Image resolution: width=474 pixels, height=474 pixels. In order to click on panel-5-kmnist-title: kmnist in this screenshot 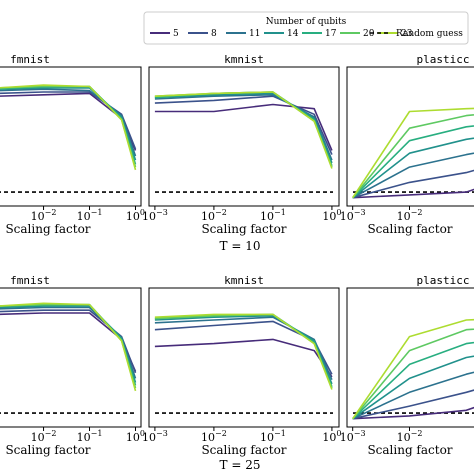, I will do `click(244, 280)`.